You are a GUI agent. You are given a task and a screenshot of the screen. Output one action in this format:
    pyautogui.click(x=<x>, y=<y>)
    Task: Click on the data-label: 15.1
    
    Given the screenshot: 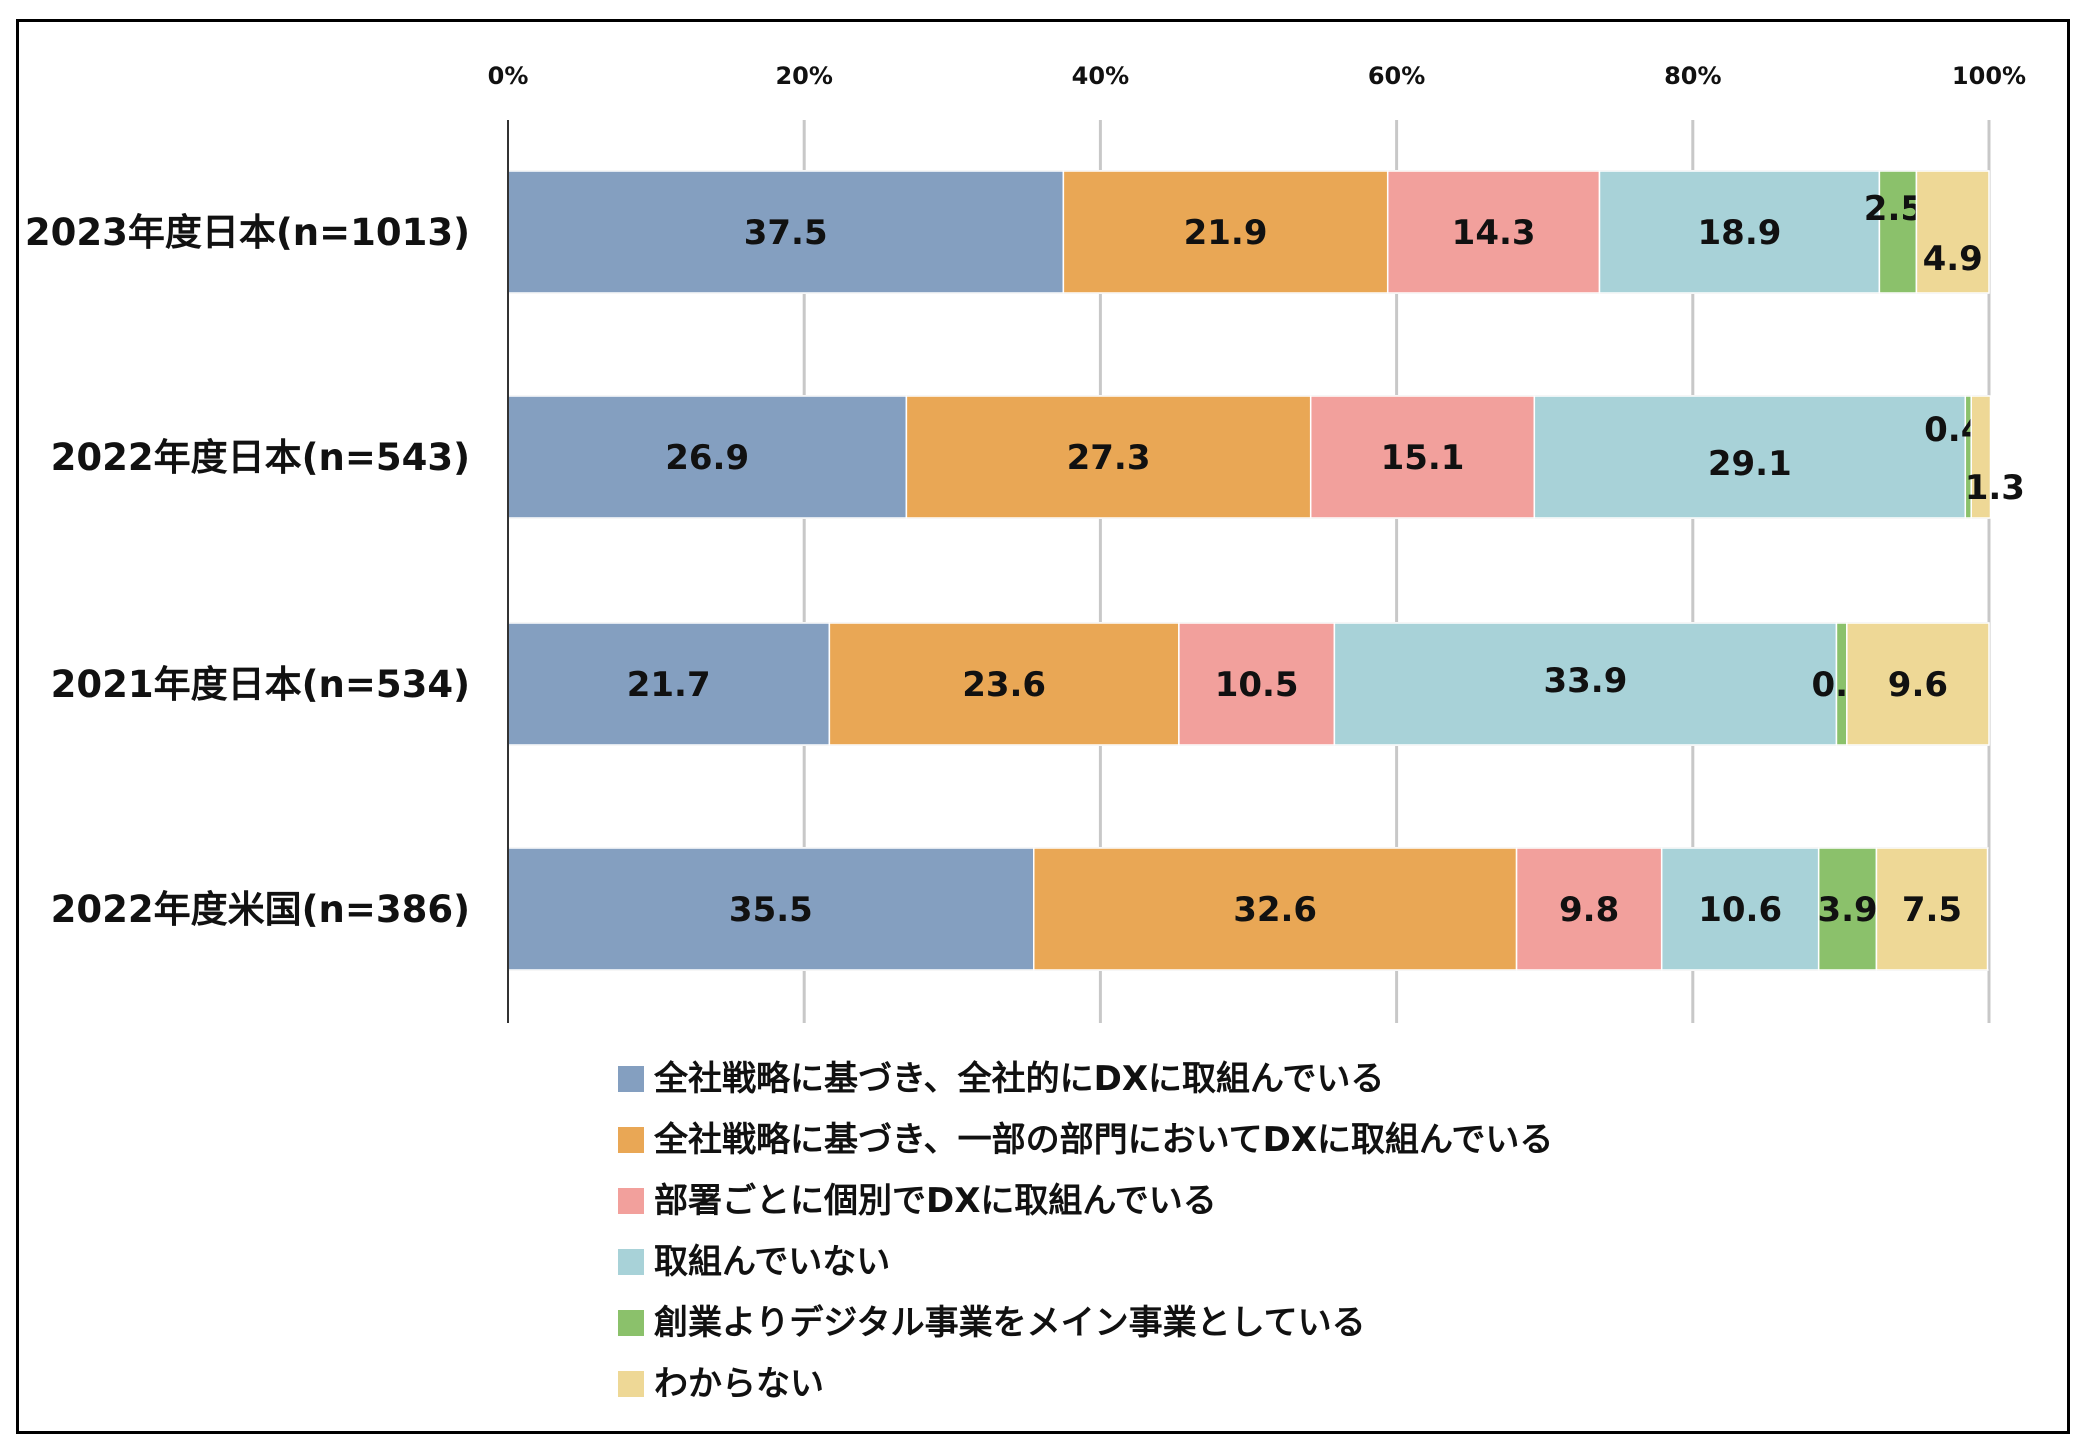 What is the action you would take?
    pyautogui.click(x=1423, y=458)
    